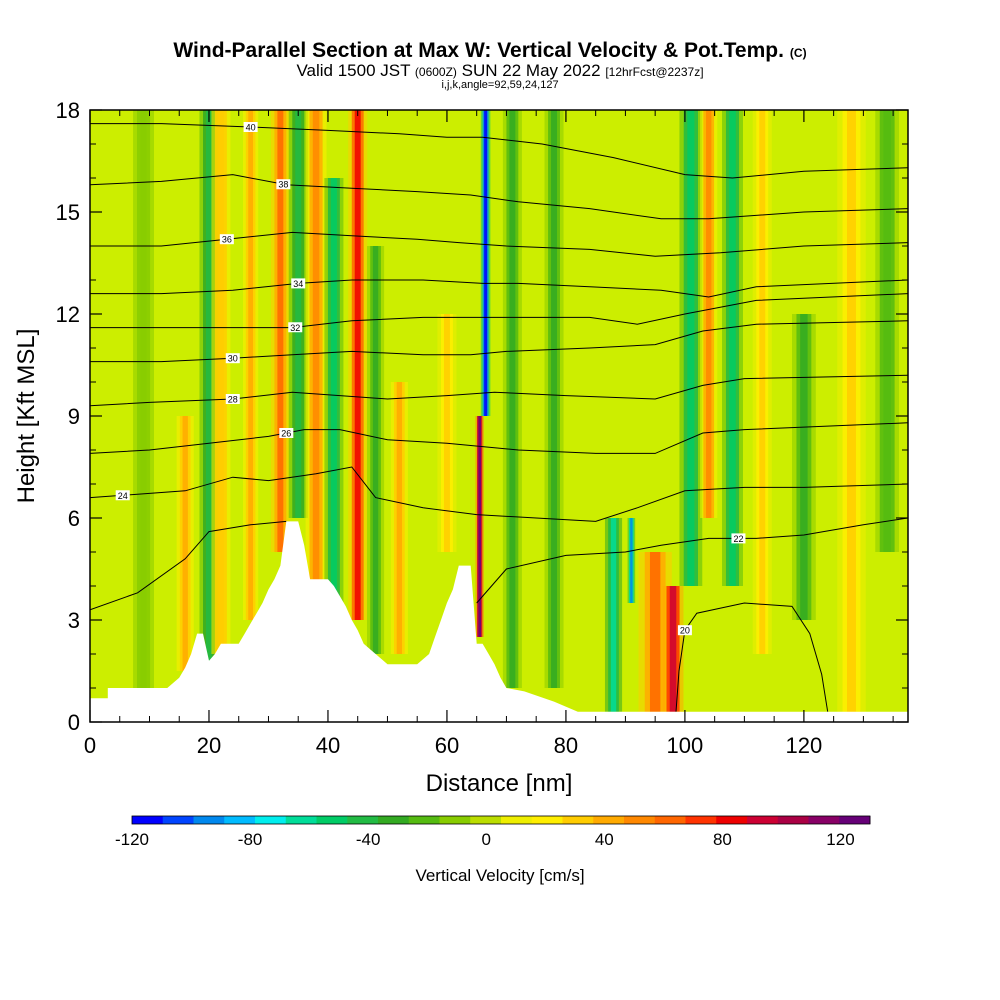 This screenshot has width=1000, height=1000. I want to click on colorbar-label: Vertical Velocity [cm/s], so click(499, 875).